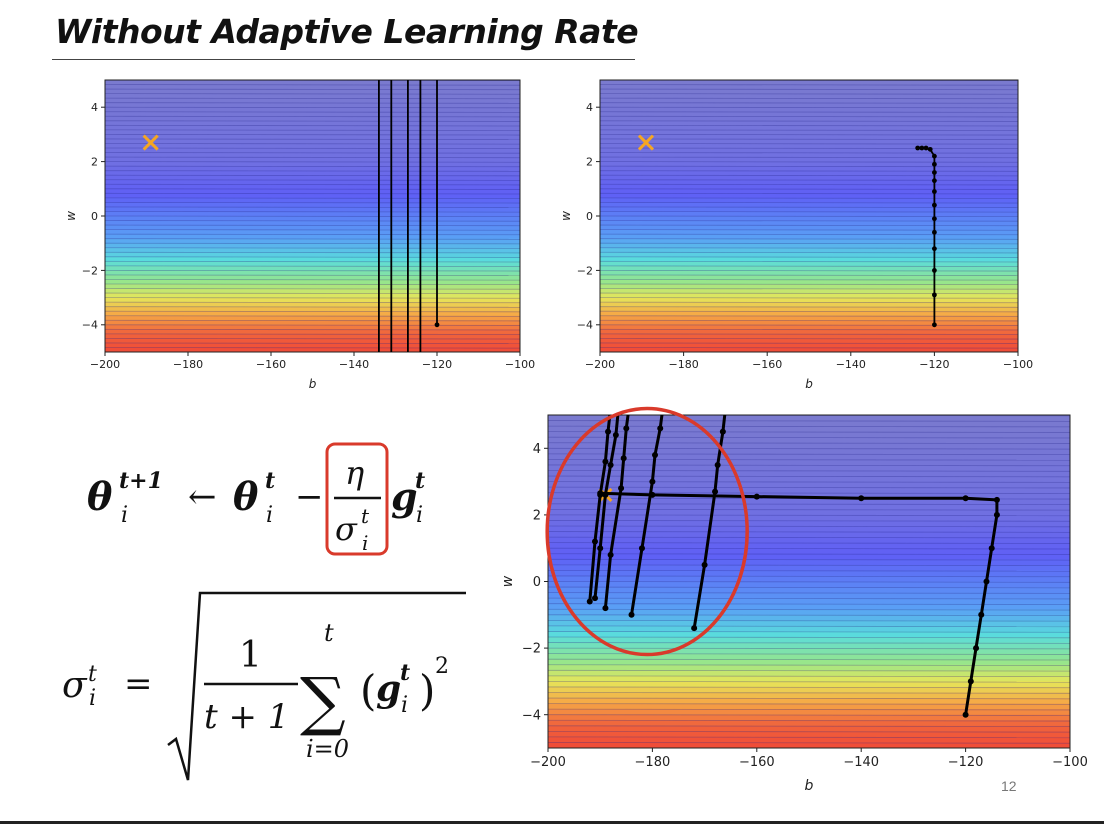 This screenshot has width=1104, height=824. Describe the element at coordinates (1009, 786) in the screenshot. I see `page-number: 12` at that location.